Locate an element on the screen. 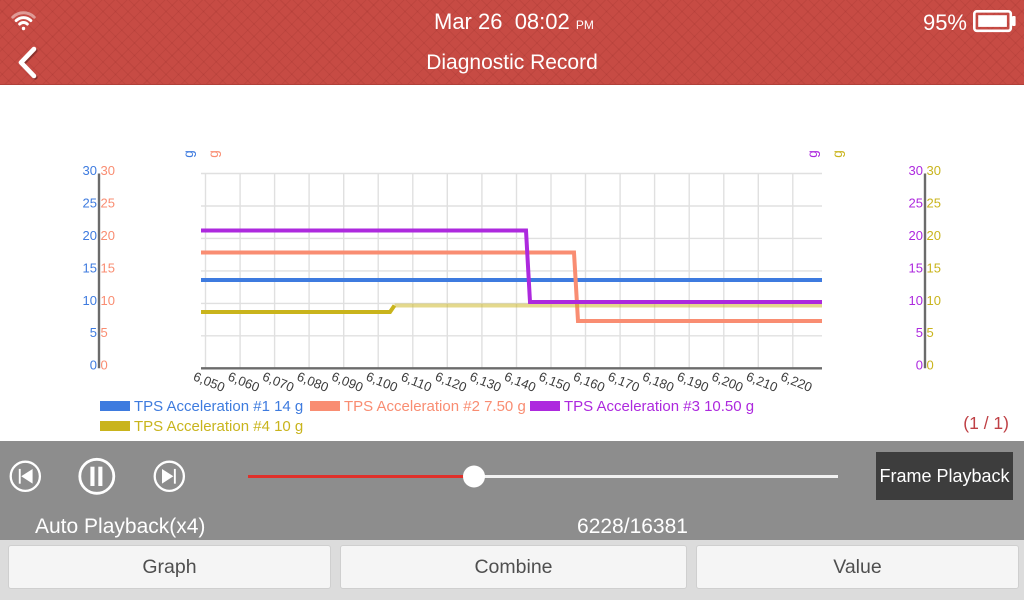 The width and height of the screenshot is (1024, 600). svg-text: 6,080 is located at coordinates (313, 382).